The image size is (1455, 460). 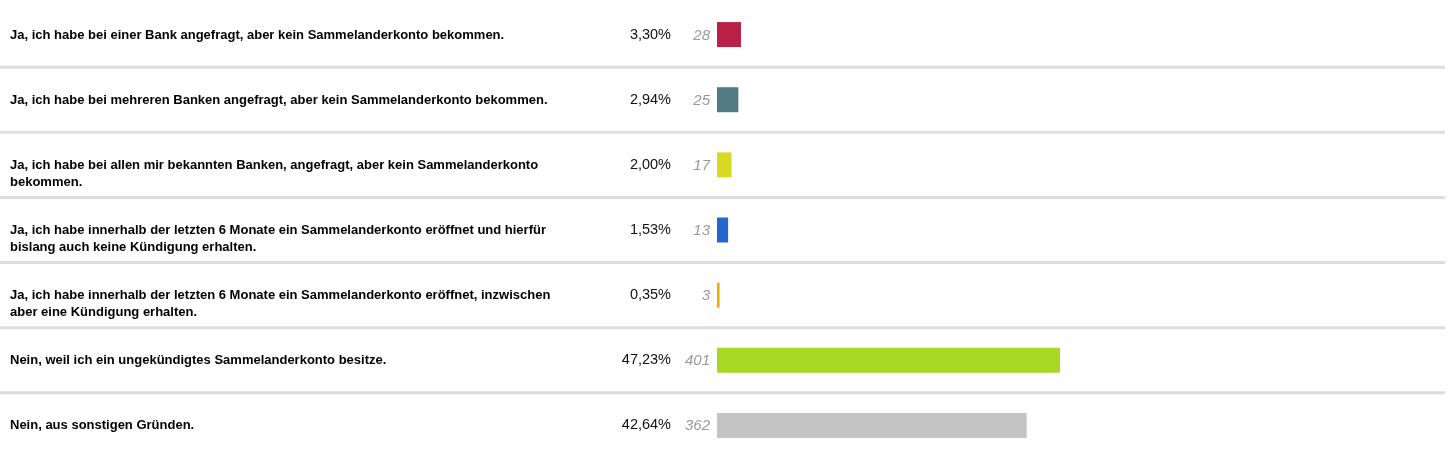 What do you see at coordinates (650, 229) in the screenshot?
I see `data-label: 1,53%` at bounding box center [650, 229].